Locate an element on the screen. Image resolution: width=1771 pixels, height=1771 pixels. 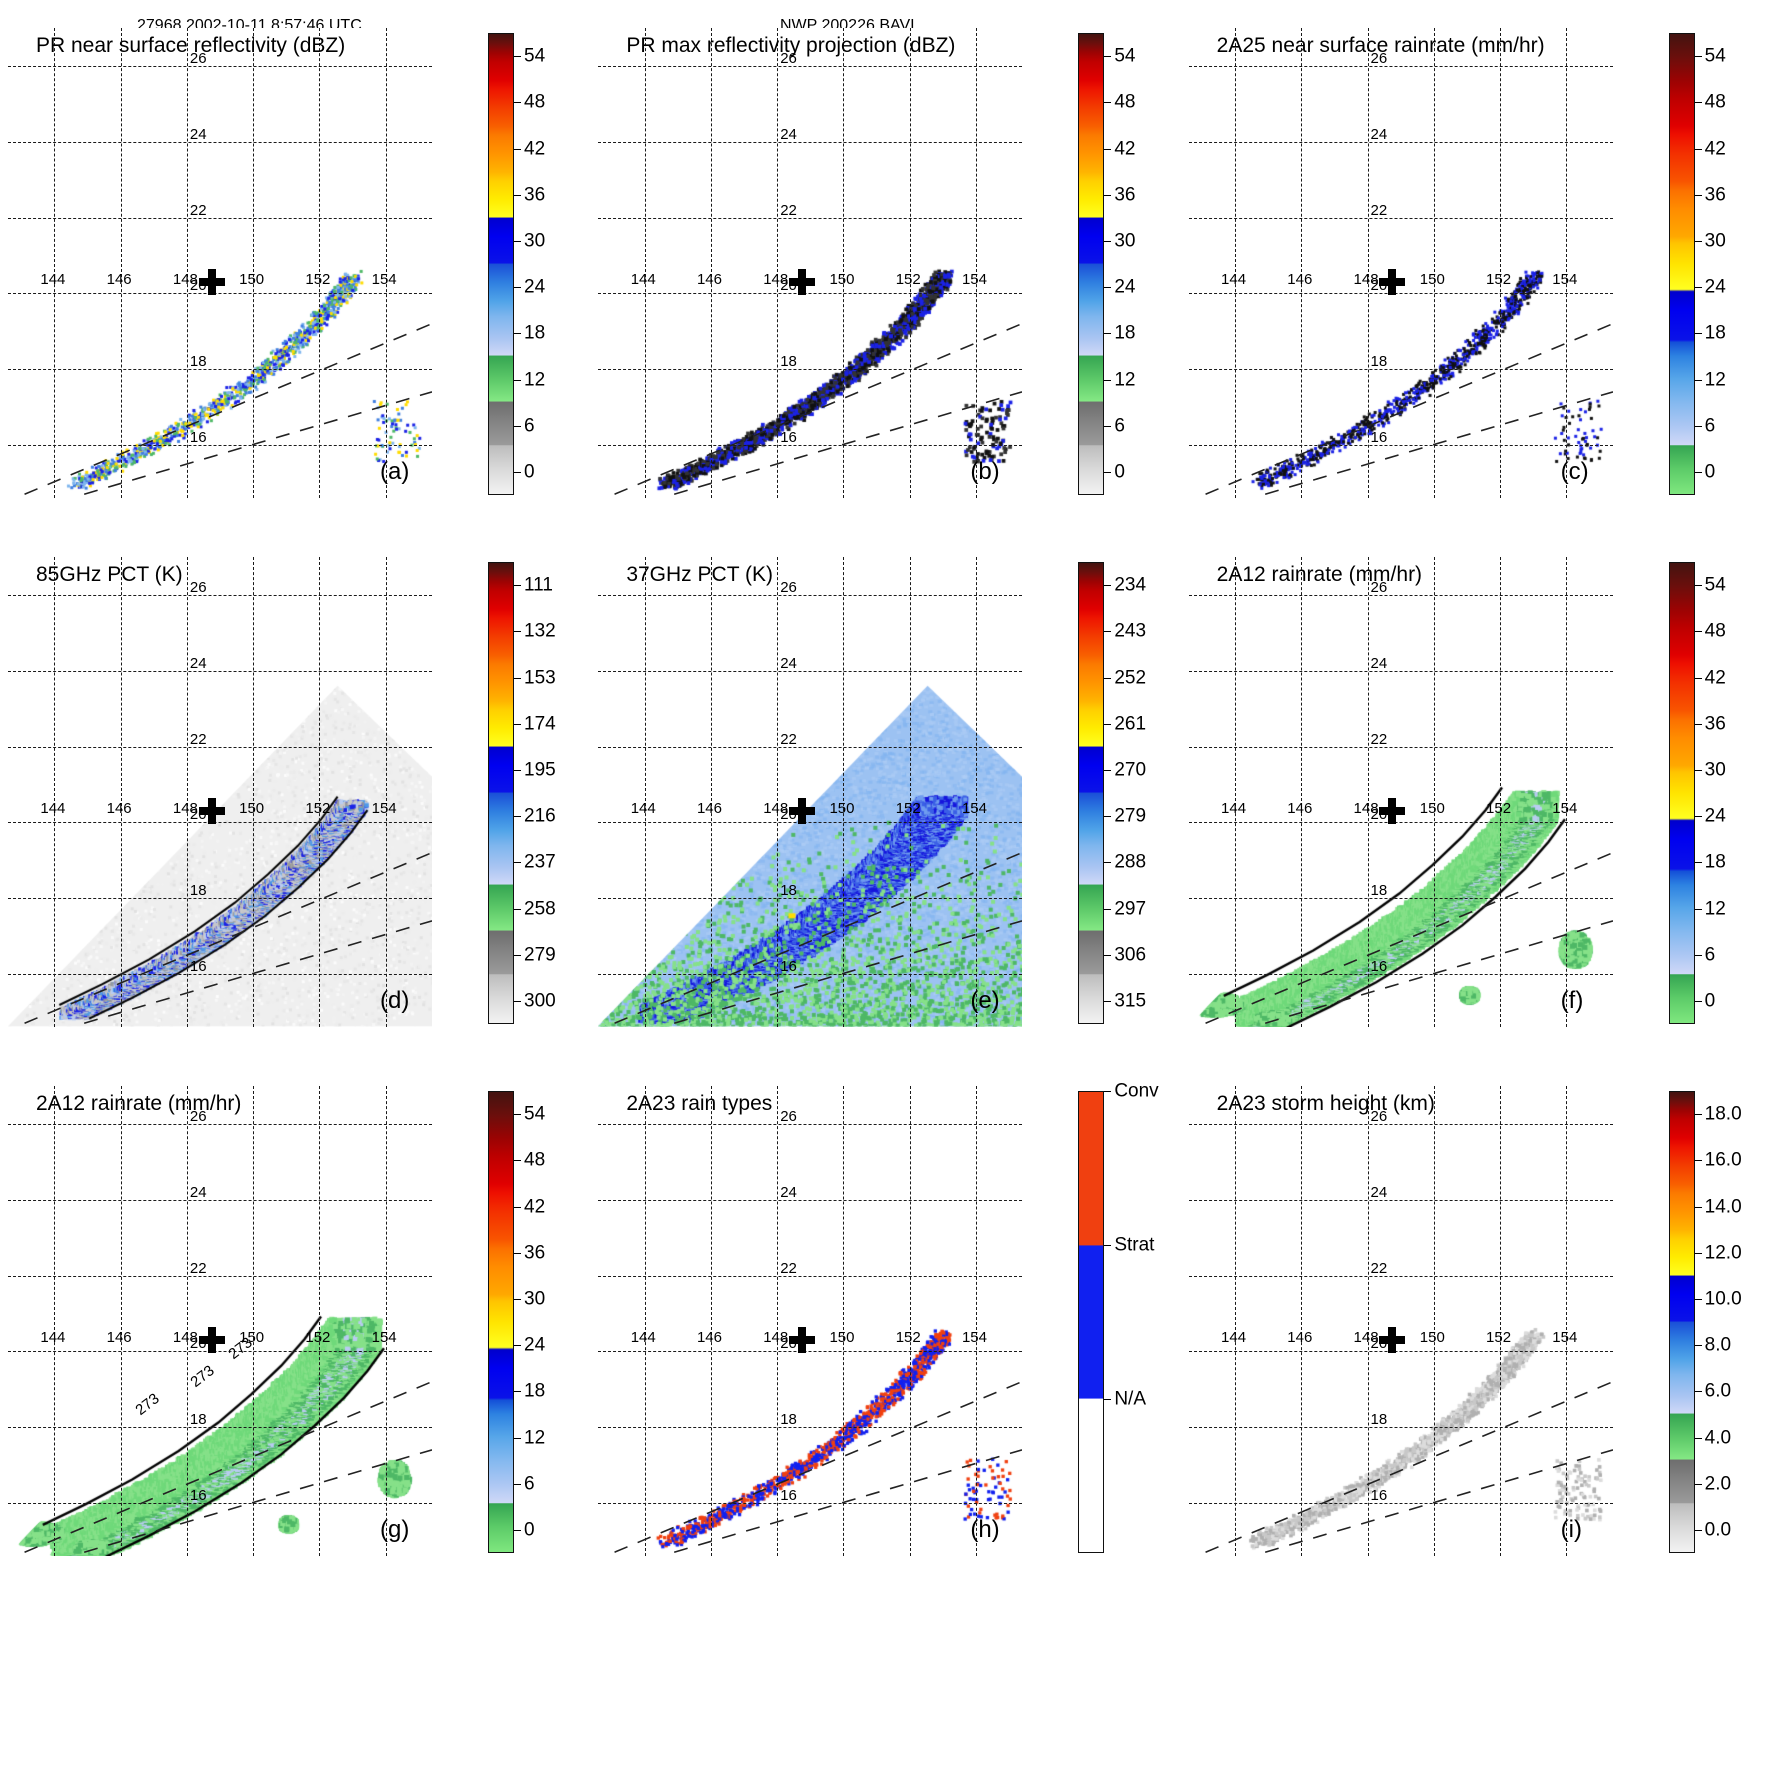
colorbar-tick-label: 297 is located at coordinates (1130, 908).